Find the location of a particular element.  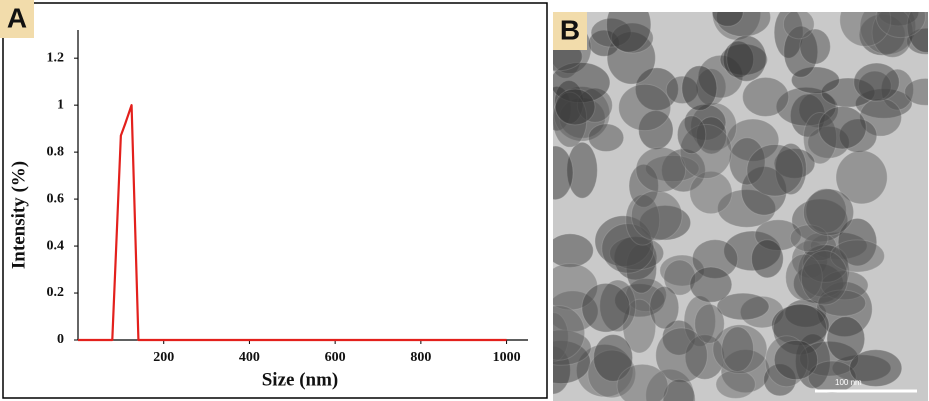

y-axis-title: Intensity (%) is located at coordinates (18, 215).